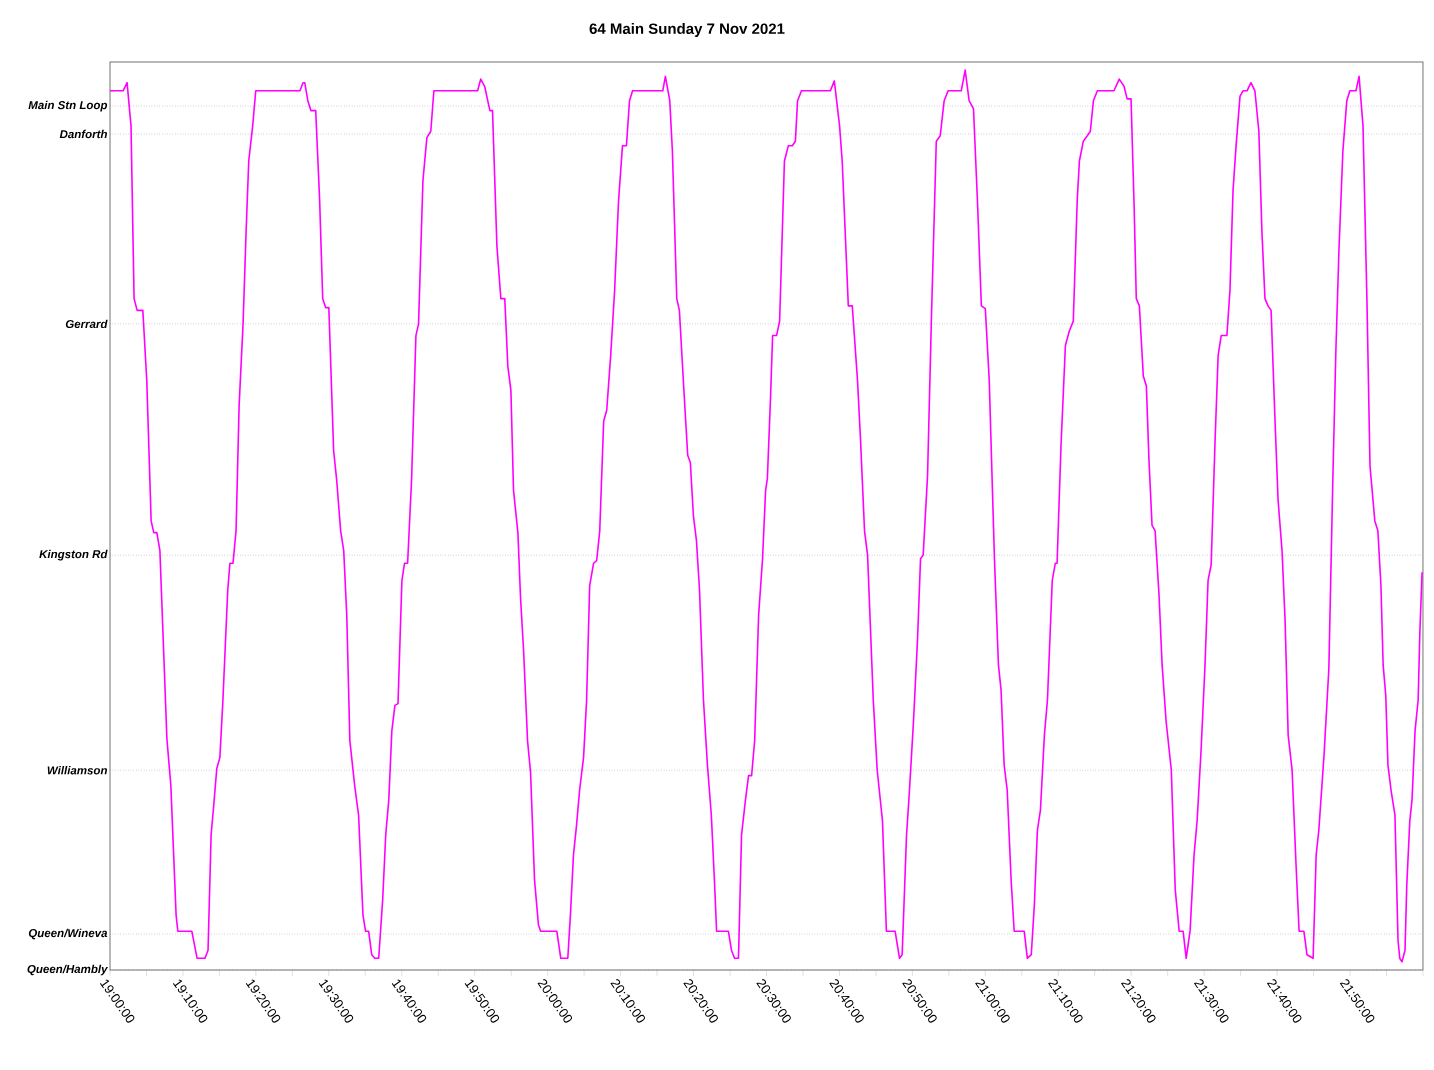 The height and width of the screenshot is (1070, 1434). Describe the element at coordinates (86, 324) in the screenshot. I see `ref-line-label: Gerrard` at that location.